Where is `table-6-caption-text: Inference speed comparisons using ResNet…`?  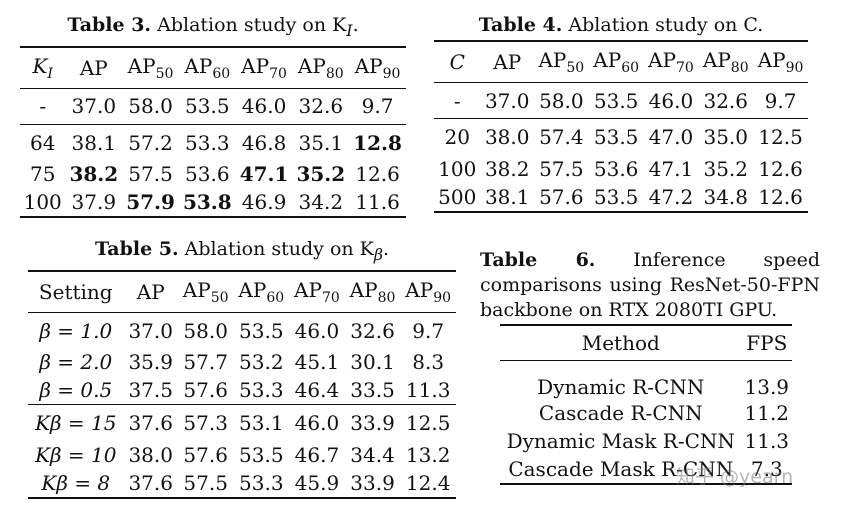
table-6-caption-text: Inference speed comparisons using ResNet… is located at coordinates (650, 285).